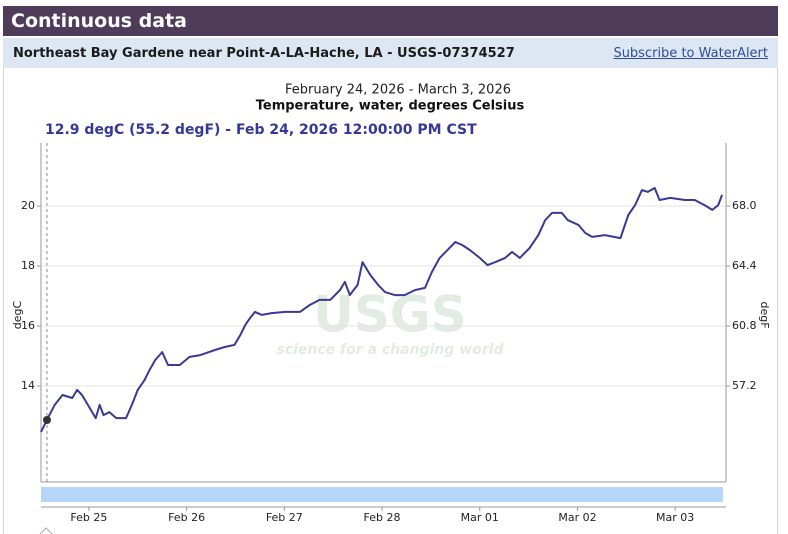 The image size is (788, 534). I want to click on y2-tick-label: 64.4, so click(744, 265).